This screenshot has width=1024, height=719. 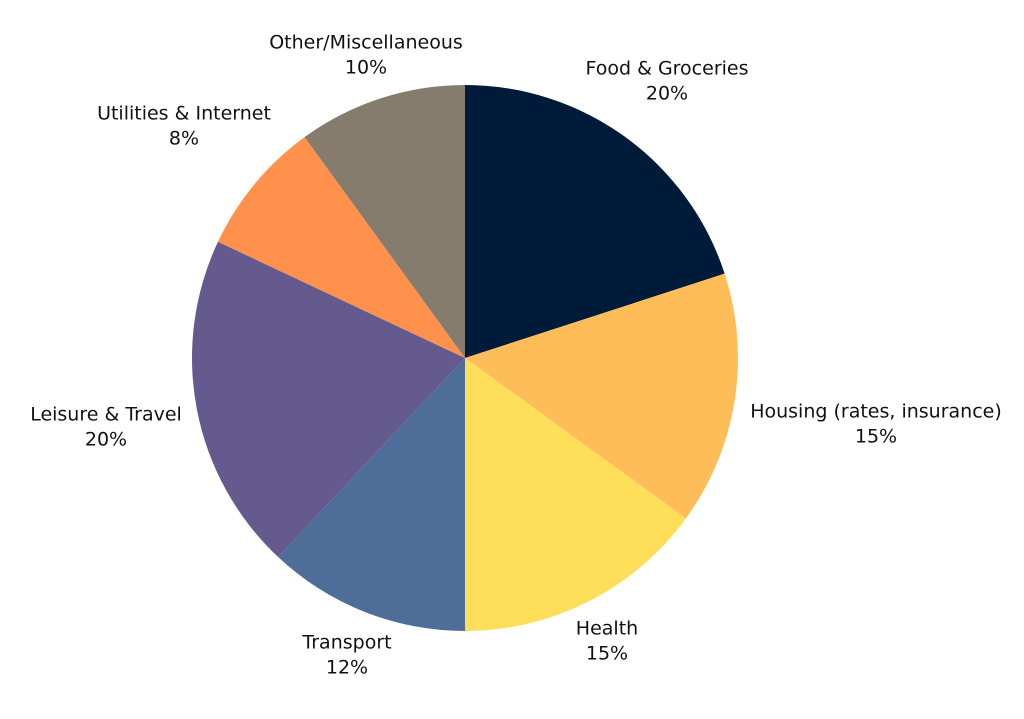 I want to click on slice-name-label: Other/Miscellaneous, so click(x=366, y=43).